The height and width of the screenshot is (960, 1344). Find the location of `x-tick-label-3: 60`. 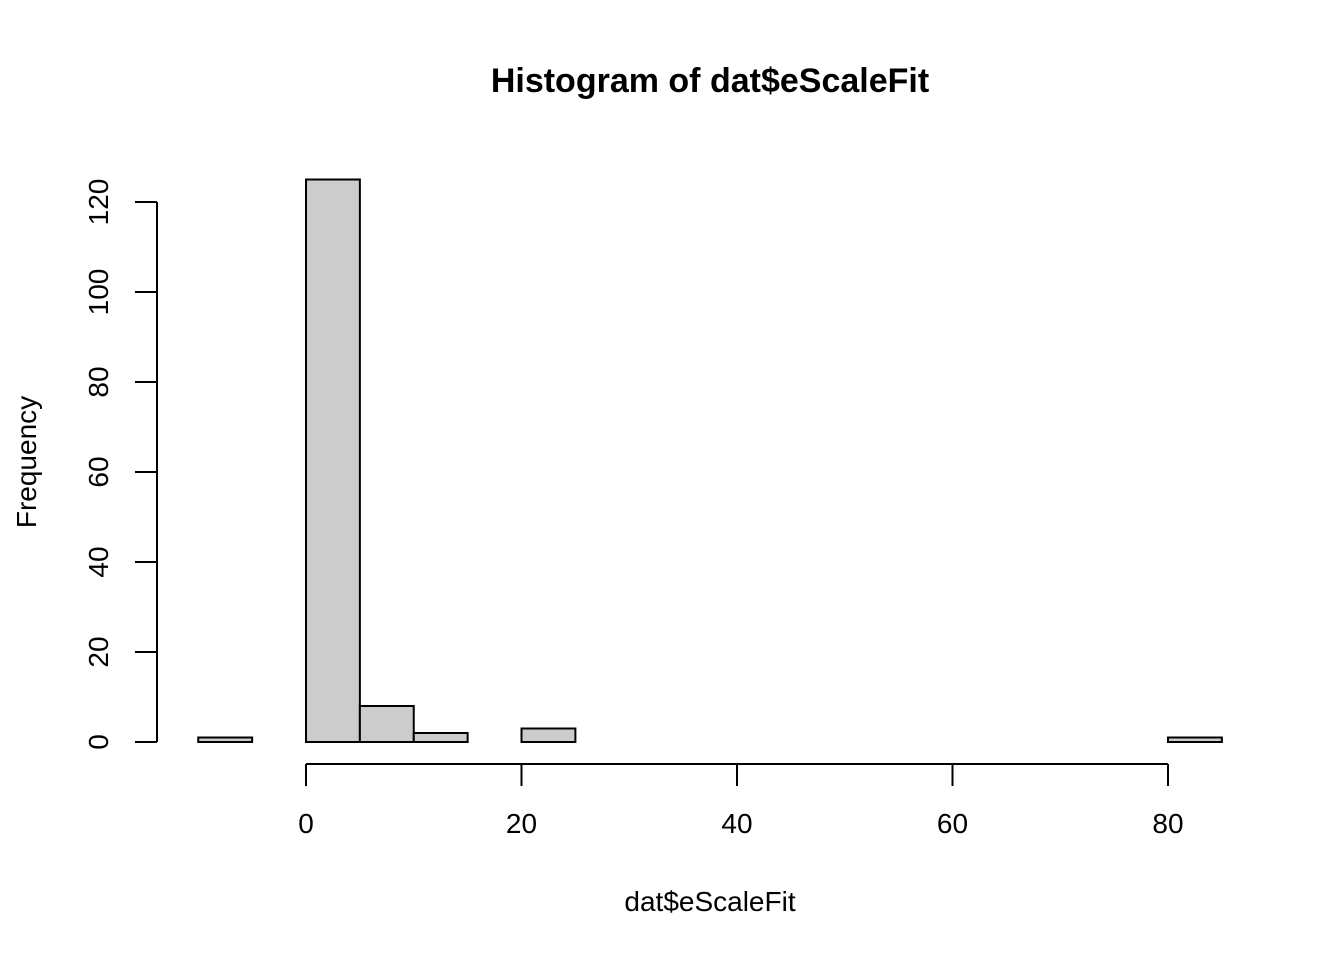

x-tick-label-3: 60 is located at coordinates (952, 823).